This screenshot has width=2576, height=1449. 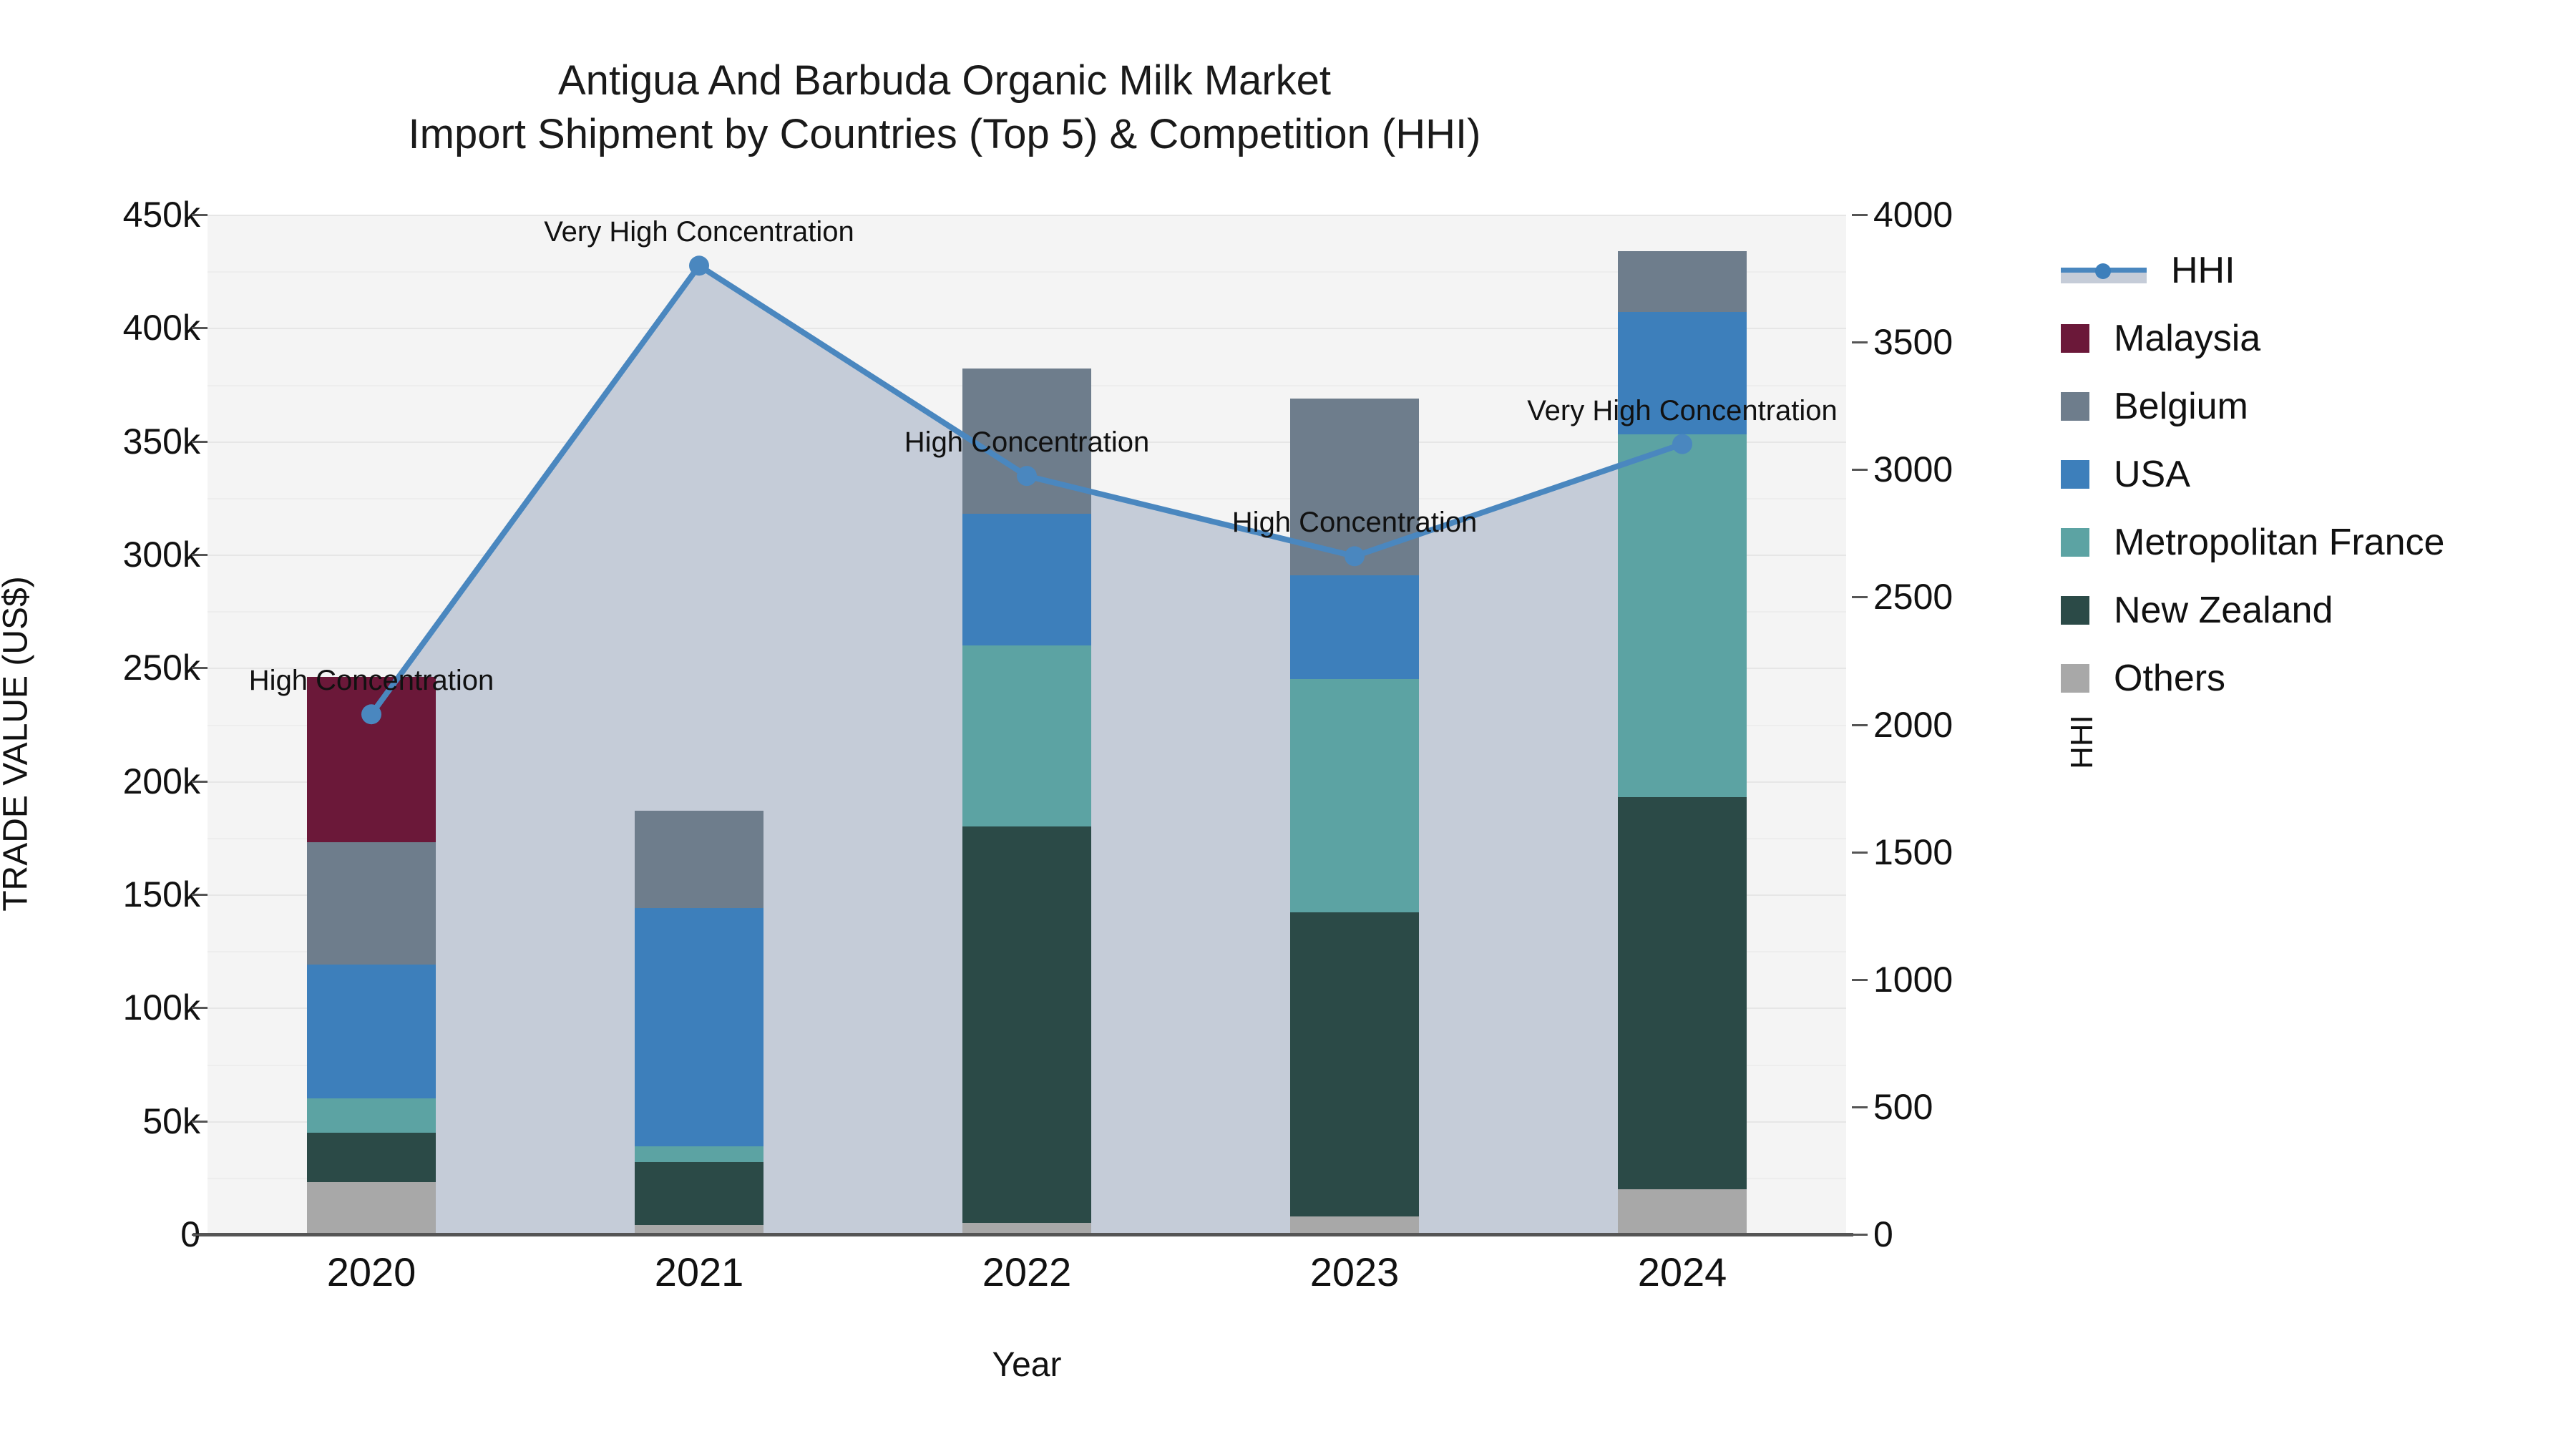 I want to click on legend-item: USA, so click(x=2311, y=474).